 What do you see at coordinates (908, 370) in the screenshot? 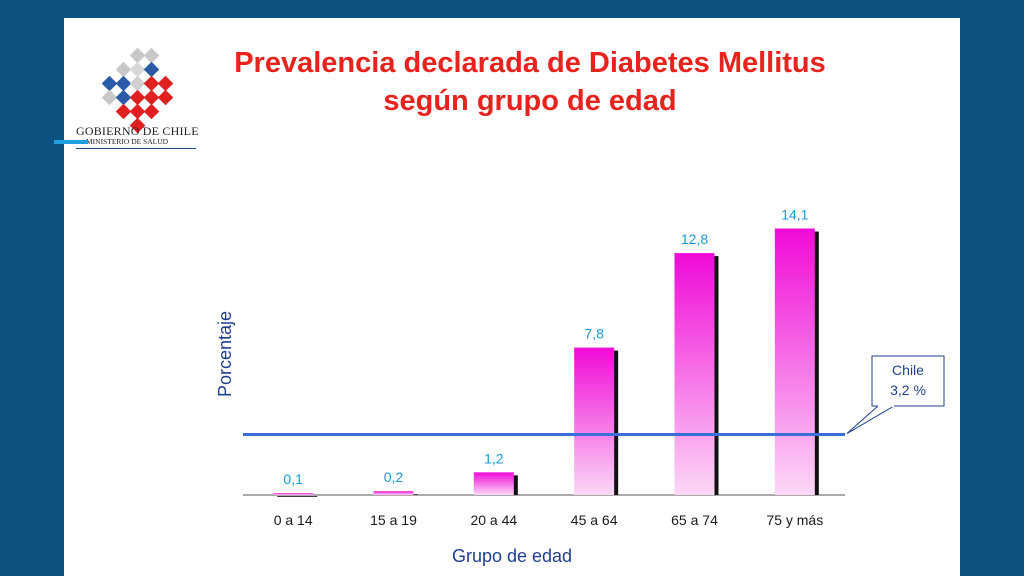
I see `callout-label-line1: Chile` at bounding box center [908, 370].